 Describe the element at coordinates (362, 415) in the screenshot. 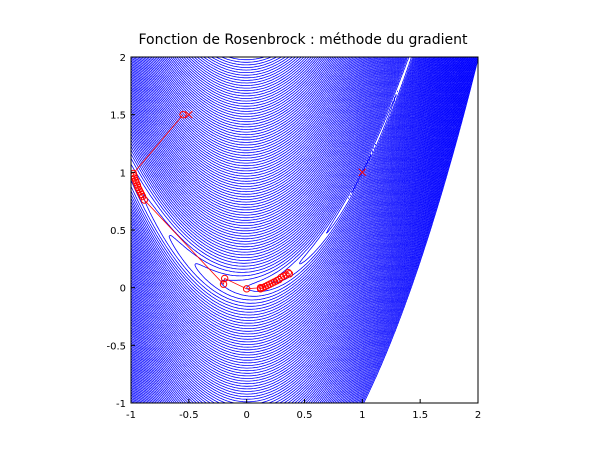

I see `x-tick-label: 1` at that location.